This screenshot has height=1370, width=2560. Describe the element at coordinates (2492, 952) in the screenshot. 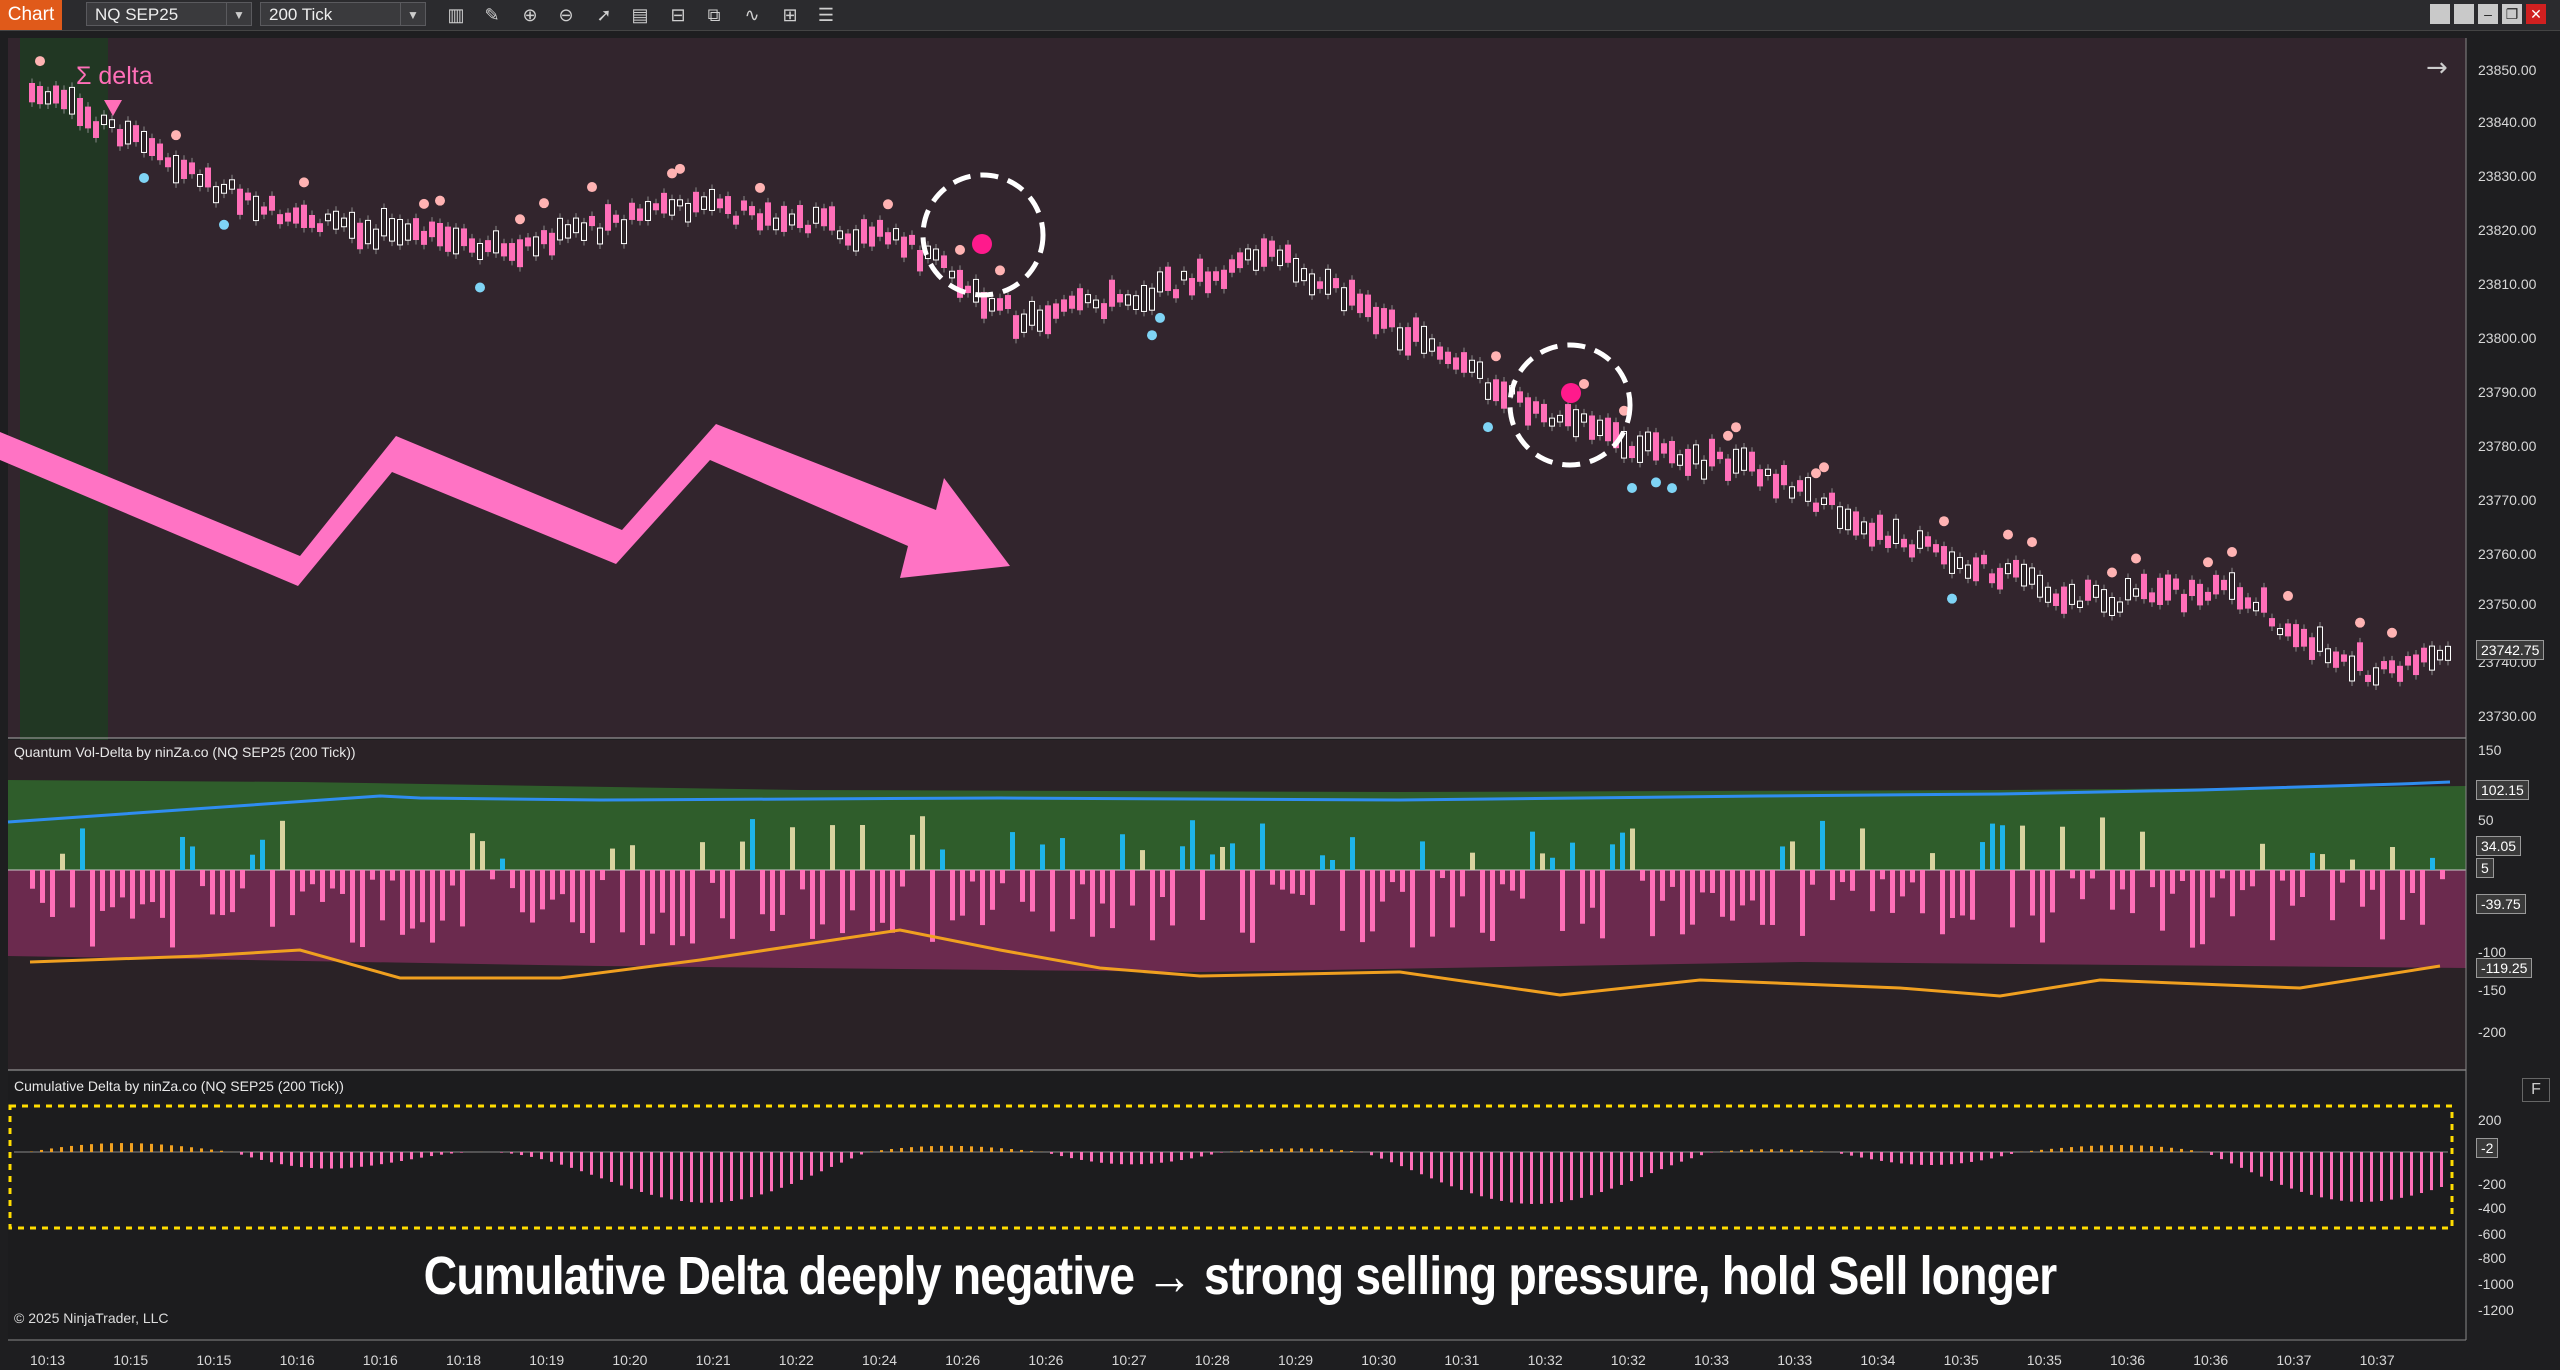

I see `vol-axis-tick: -100` at that location.